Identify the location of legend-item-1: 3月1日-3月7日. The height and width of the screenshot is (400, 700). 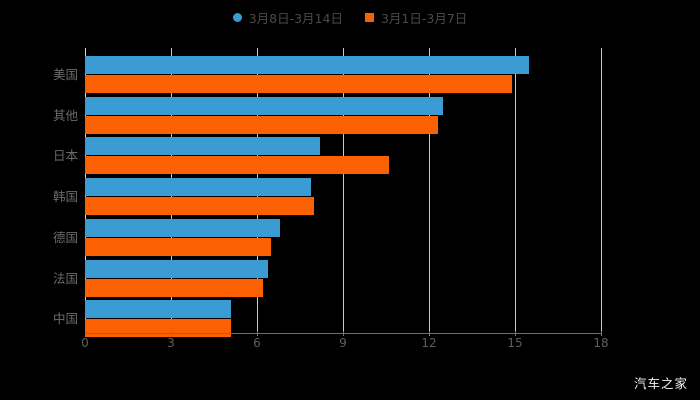
(416, 17).